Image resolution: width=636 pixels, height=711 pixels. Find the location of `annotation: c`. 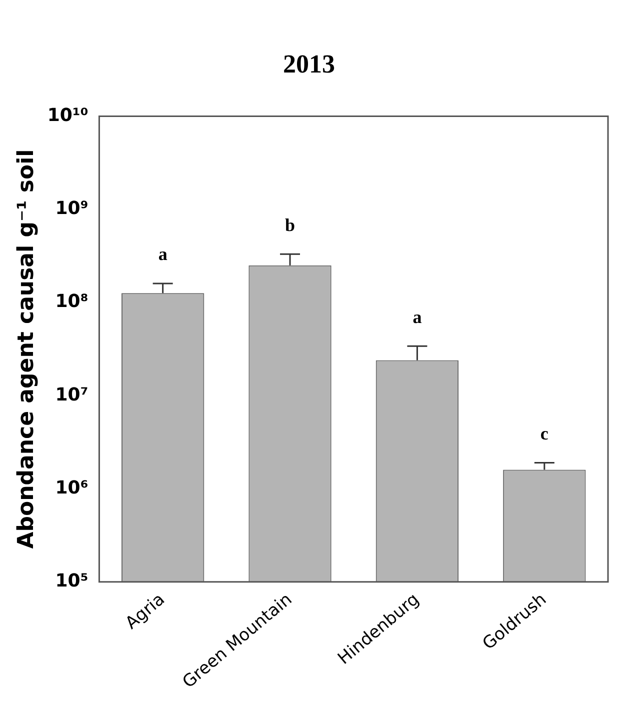

annotation: c is located at coordinates (544, 433).